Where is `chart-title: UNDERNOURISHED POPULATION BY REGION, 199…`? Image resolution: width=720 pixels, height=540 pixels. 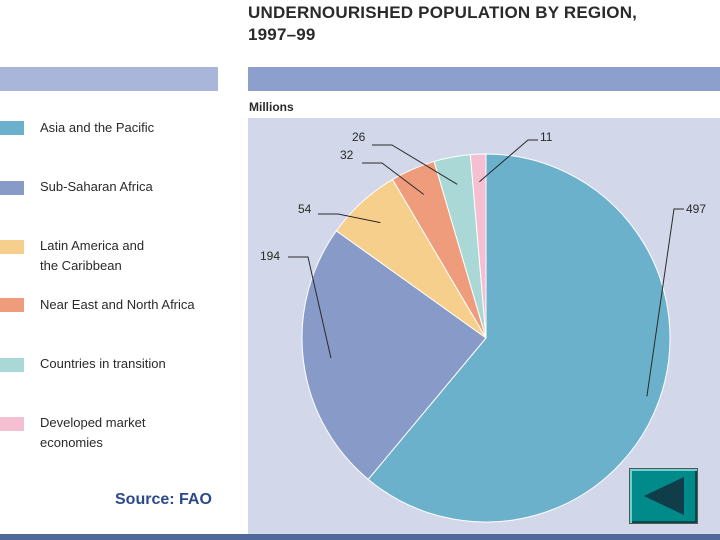
chart-title: UNDERNOURISHED POPULATION BY REGION, 199… is located at coordinates (483, 24).